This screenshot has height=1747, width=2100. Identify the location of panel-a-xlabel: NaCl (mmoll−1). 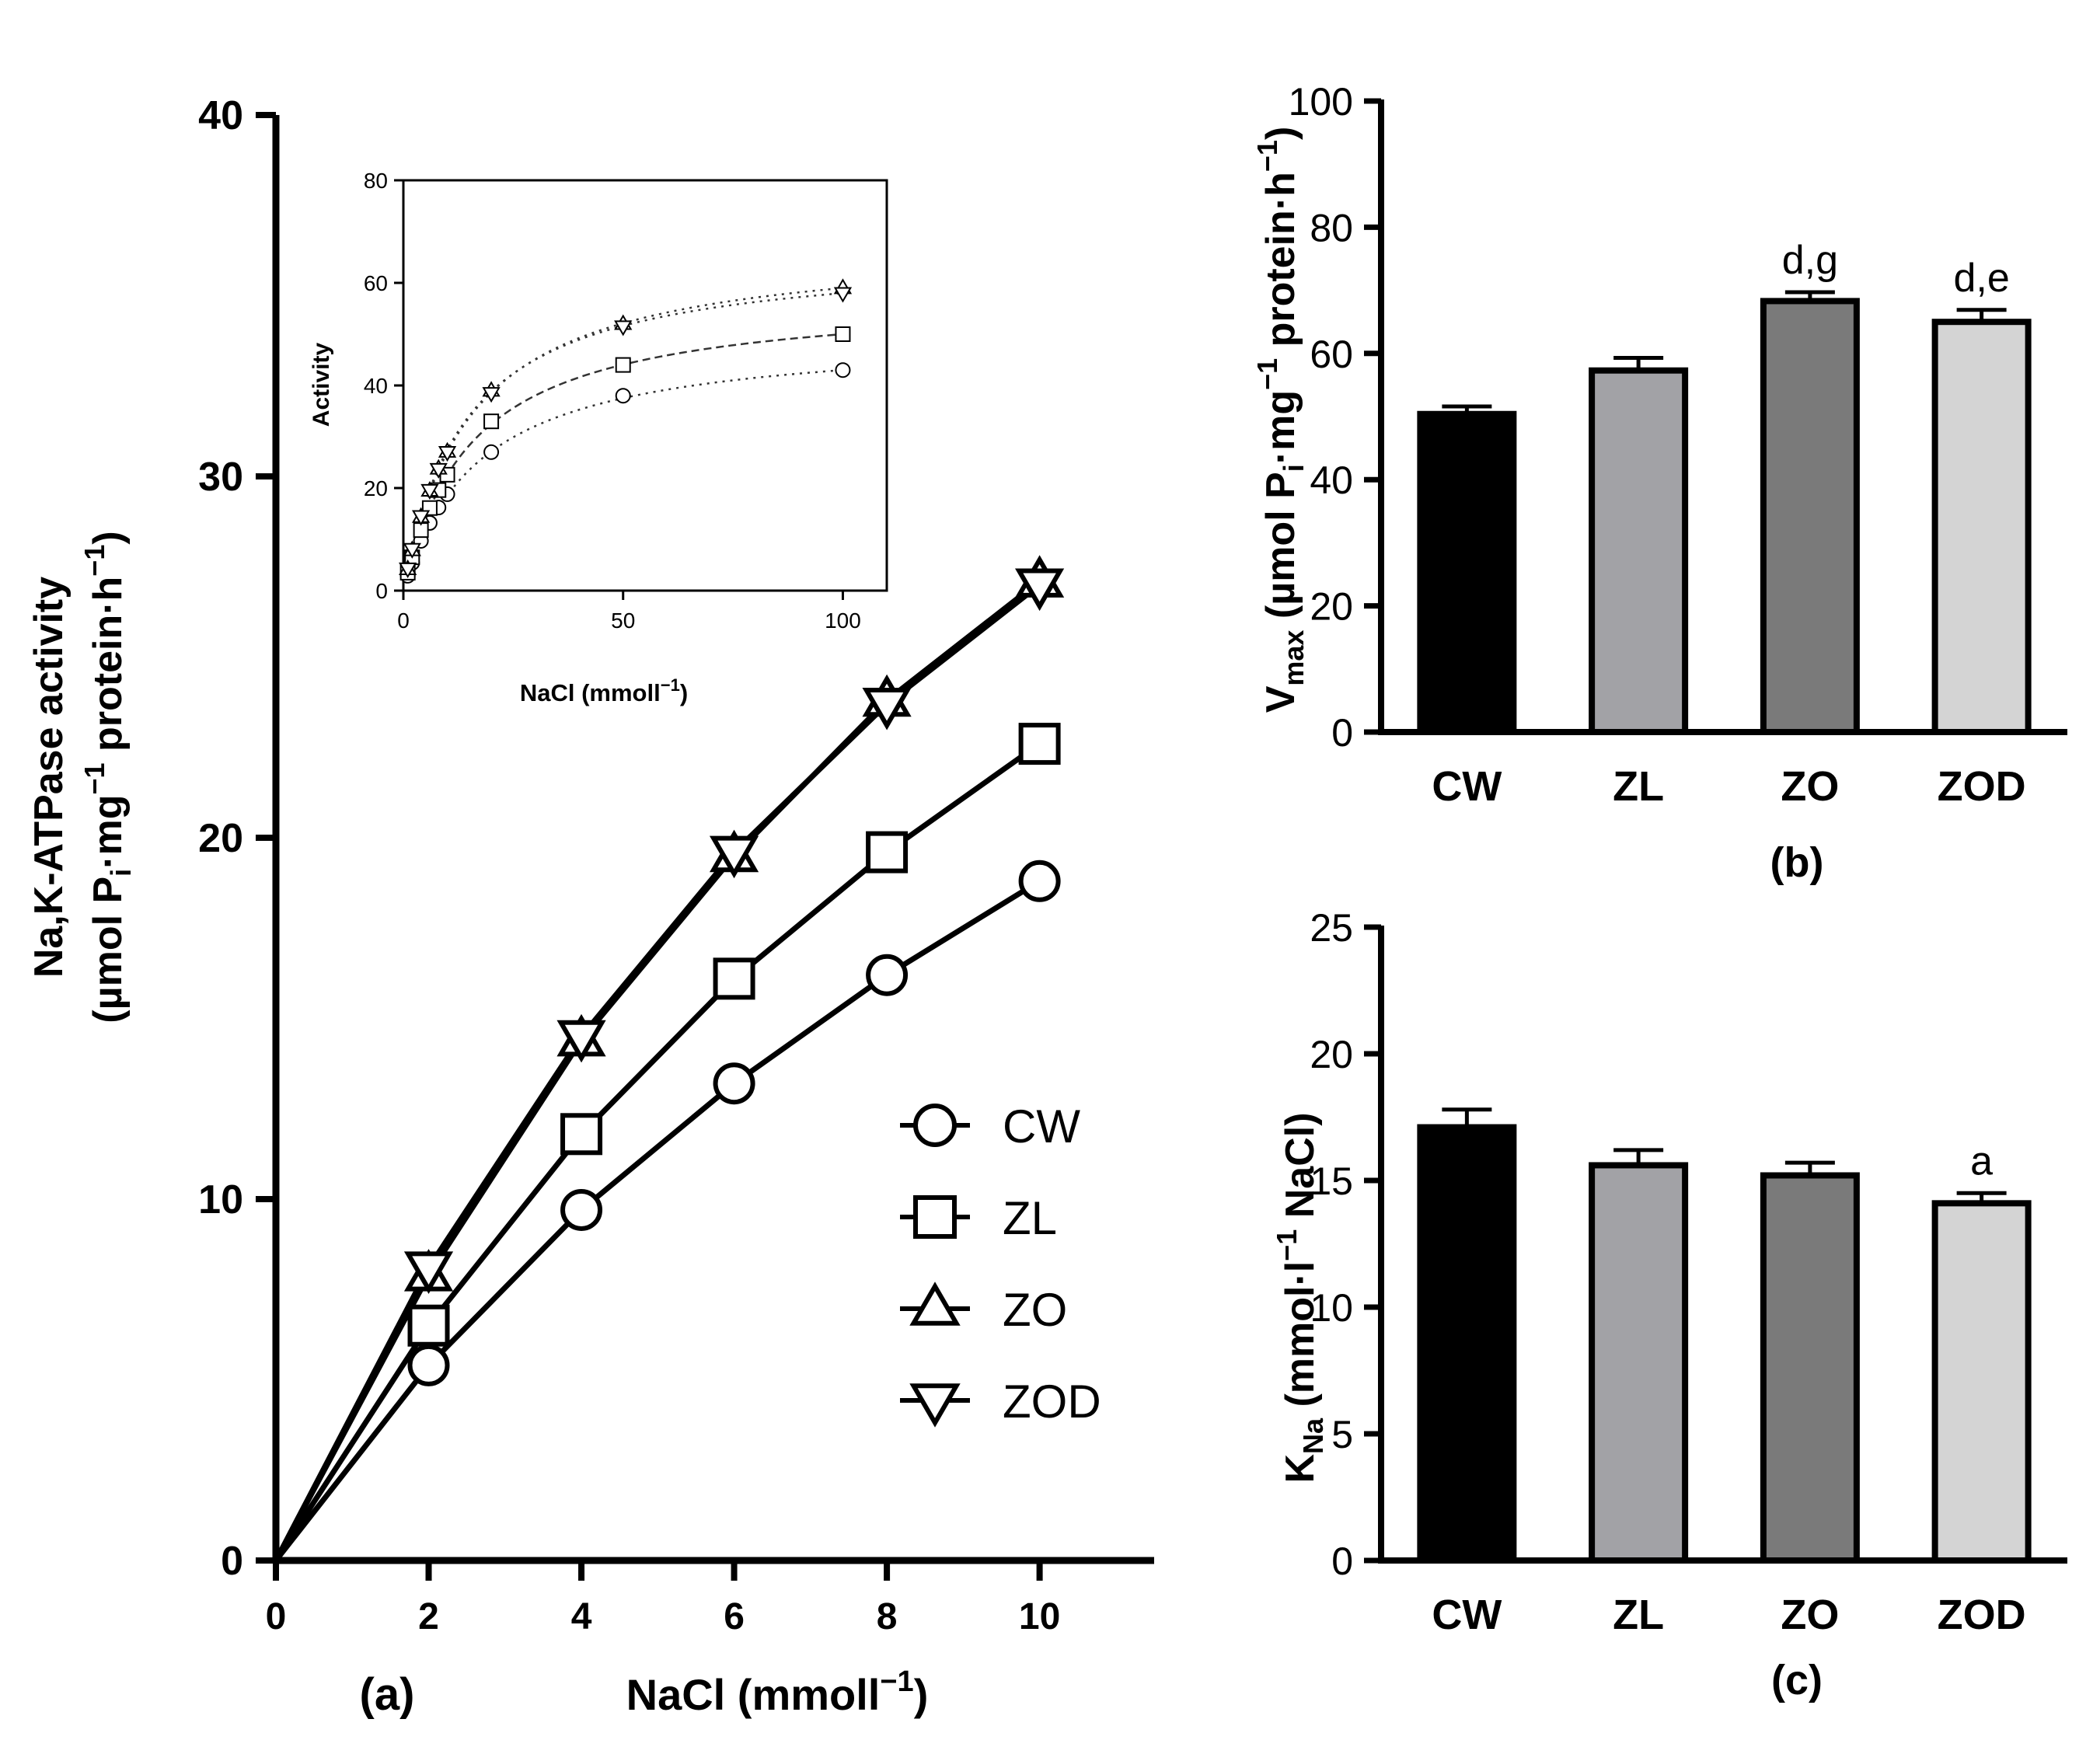
(777, 1692).